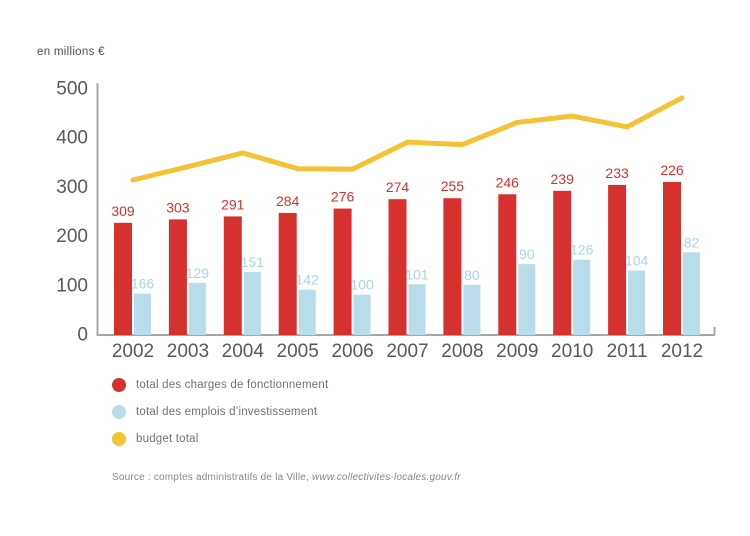  Describe the element at coordinates (398, 187) in the screenshot. I see `bar-charges-value-label: 274` at that location.